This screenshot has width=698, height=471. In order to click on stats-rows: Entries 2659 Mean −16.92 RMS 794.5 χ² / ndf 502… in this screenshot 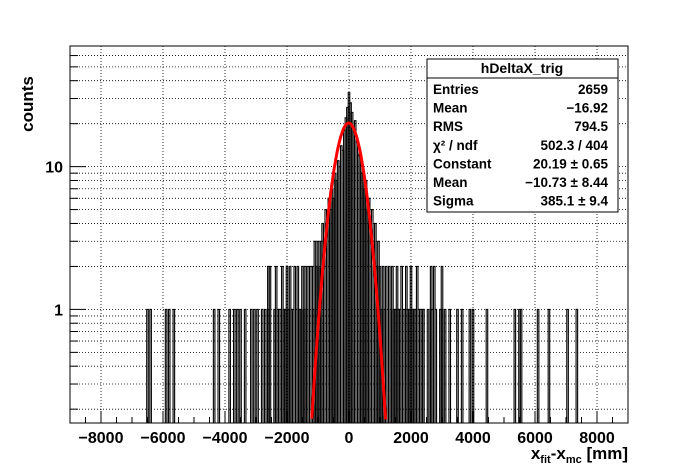, I will do `click(520, 145)`.